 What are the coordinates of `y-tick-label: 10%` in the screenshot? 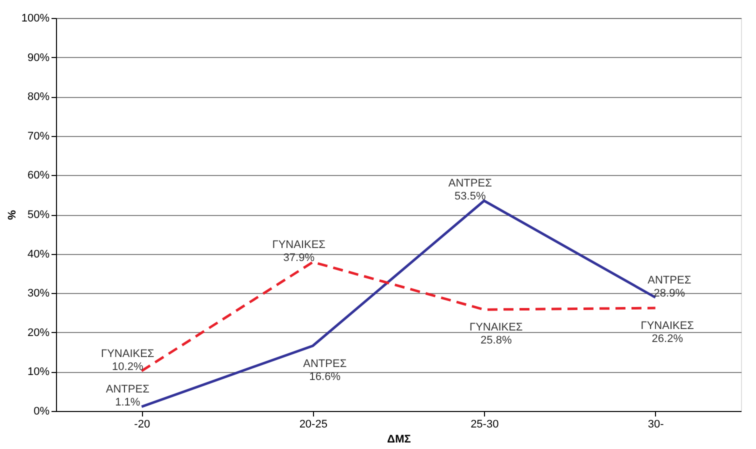 It's located at (38, 372).